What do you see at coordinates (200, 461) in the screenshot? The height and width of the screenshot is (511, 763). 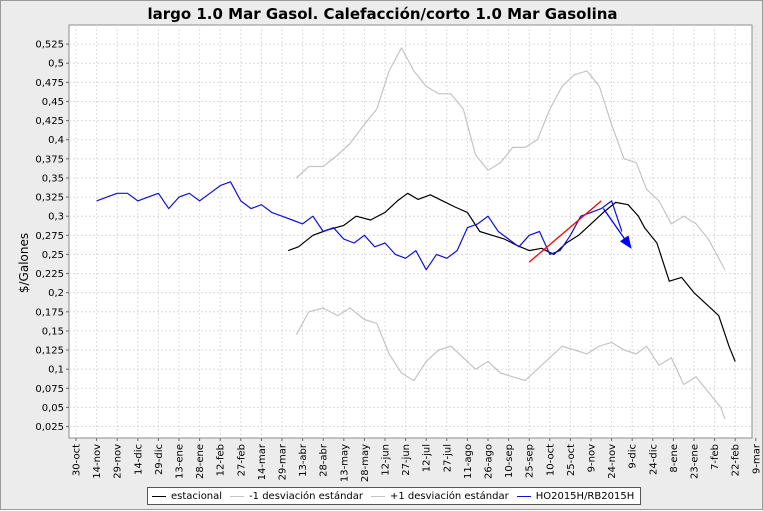 I see `x-tick-label: 28-ene` at bounding box center [200, 461].